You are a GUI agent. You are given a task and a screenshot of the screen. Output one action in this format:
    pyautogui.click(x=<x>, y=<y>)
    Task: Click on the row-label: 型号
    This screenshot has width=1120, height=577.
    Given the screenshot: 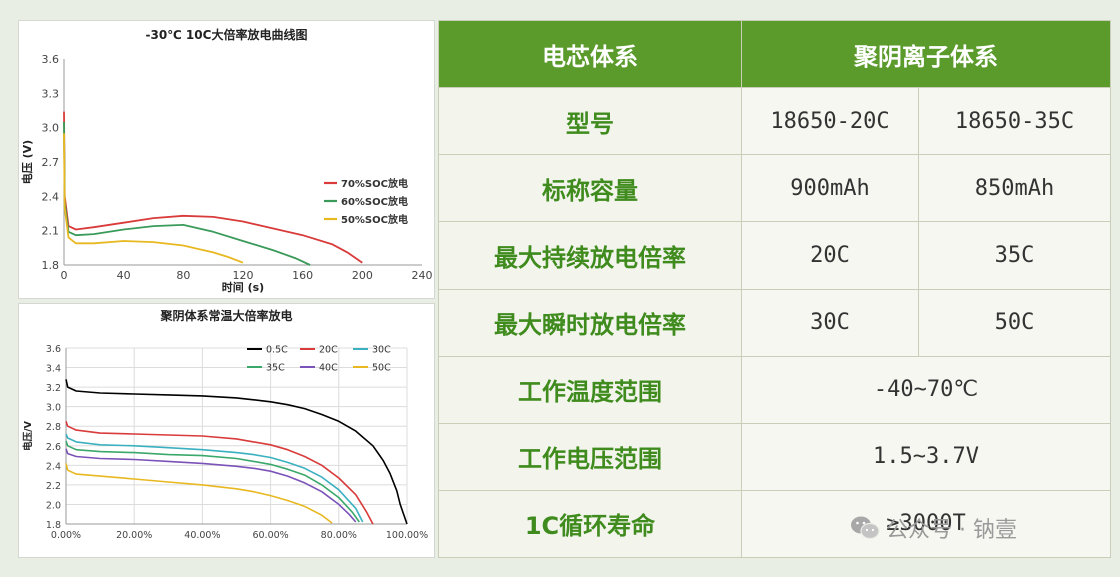 What is the action you would take?
    pyautogui.click(x=590, y=121)
    